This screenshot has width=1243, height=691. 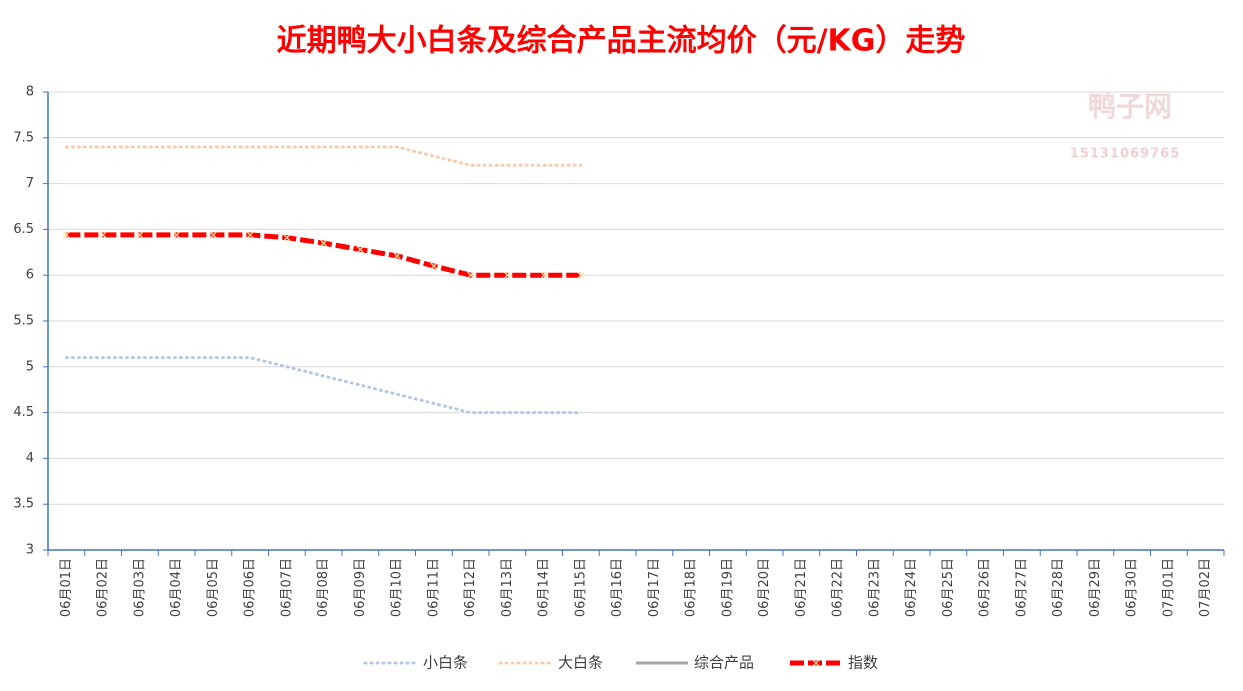 What do you see at coordinates (580, 587) in the screenshot?
I see `x-tick-label: 06月15日` at bounding box center [580, 587].